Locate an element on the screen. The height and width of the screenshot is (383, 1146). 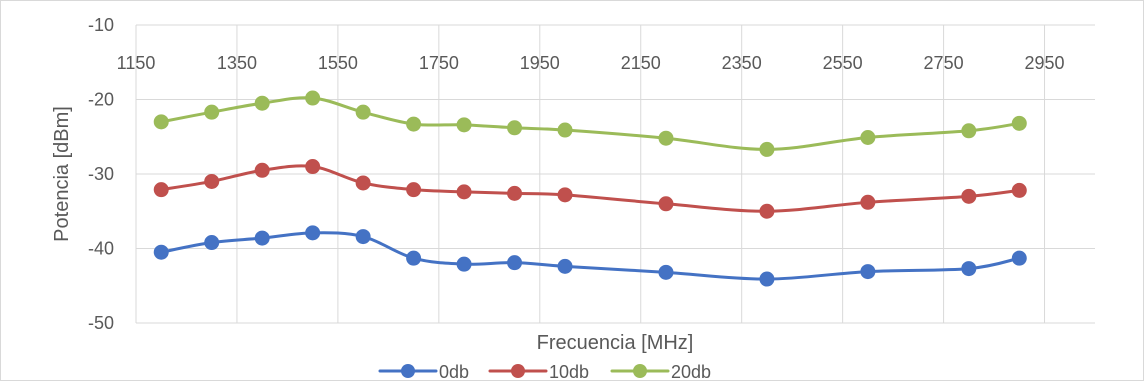
y-tick-label: -20 is located at coordinates (101, 100).